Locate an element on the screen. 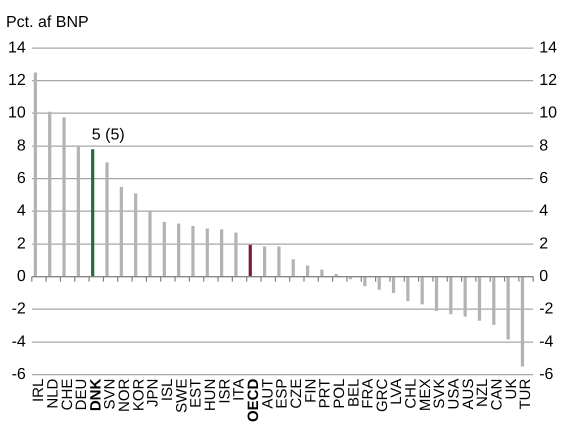  y2-tick-label: 12 is located at coordinates (548, 81).